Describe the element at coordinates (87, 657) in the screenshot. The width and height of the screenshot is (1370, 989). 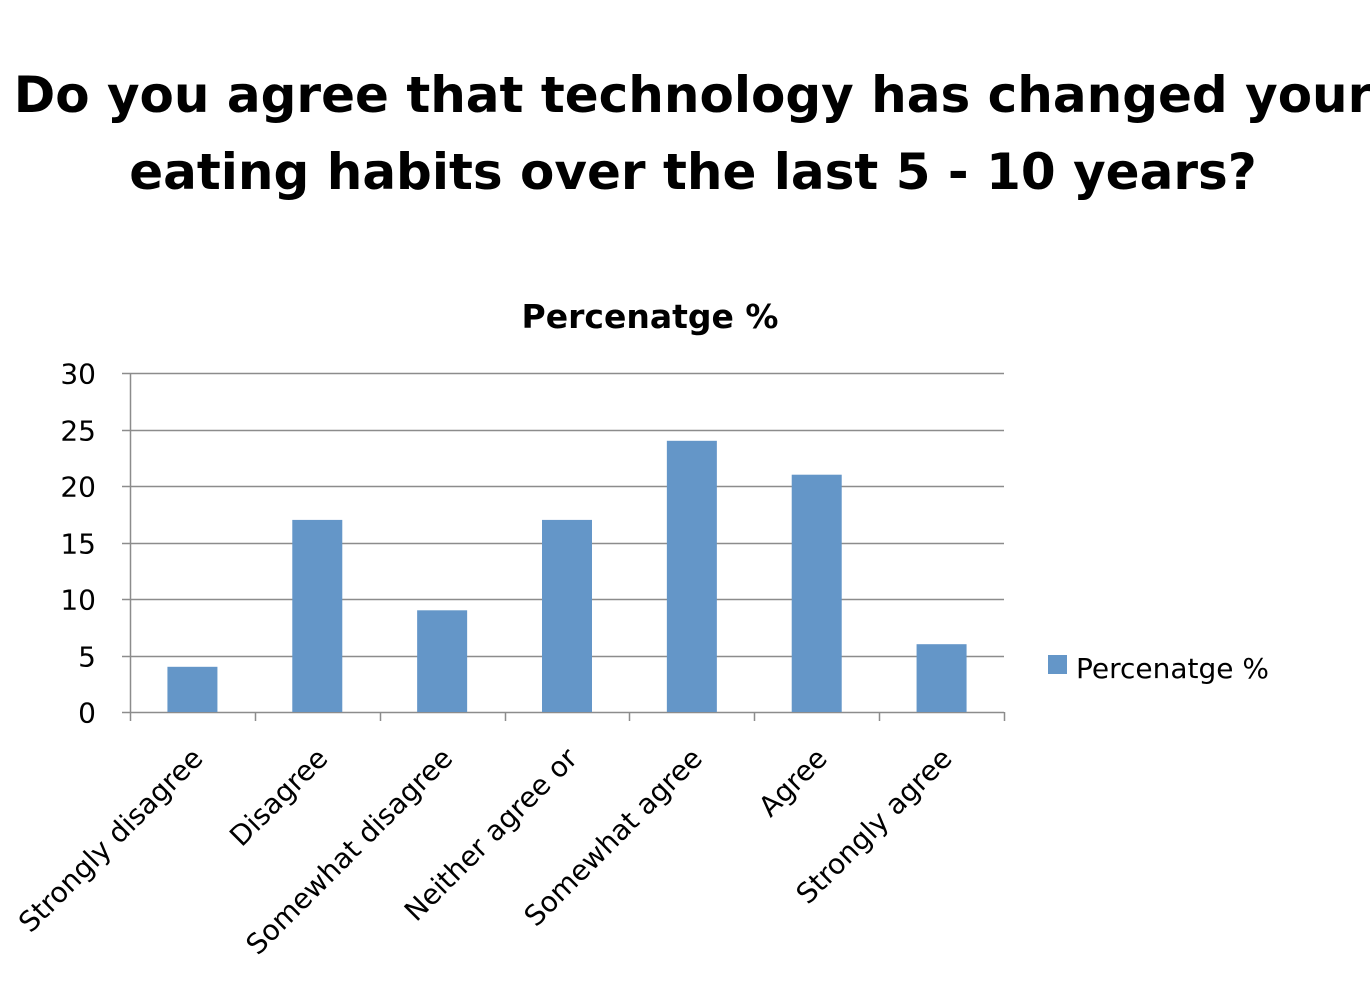
I see `y-tick-label: 5` at that location.